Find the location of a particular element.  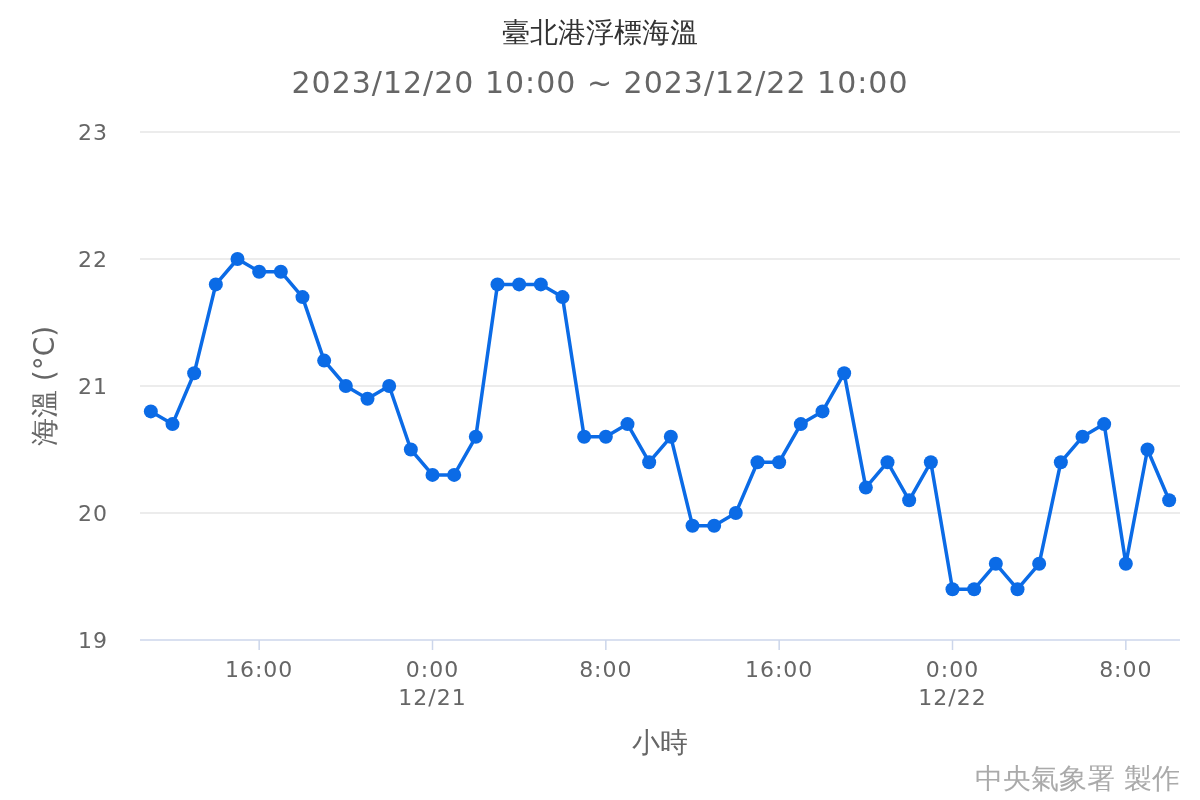

x-tick-label: 0:00 12/22 is located at coordinates (952, 683).